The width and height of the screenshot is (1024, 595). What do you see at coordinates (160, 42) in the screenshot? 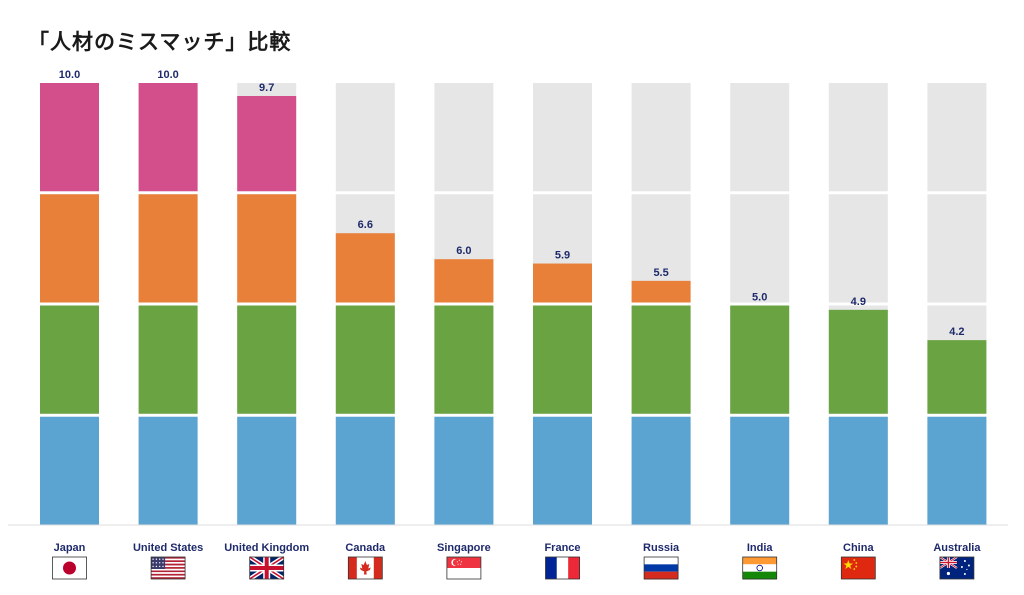
I see `chart-title: 「人材のミスマッチ」比較` at bounding box center [160, 42].